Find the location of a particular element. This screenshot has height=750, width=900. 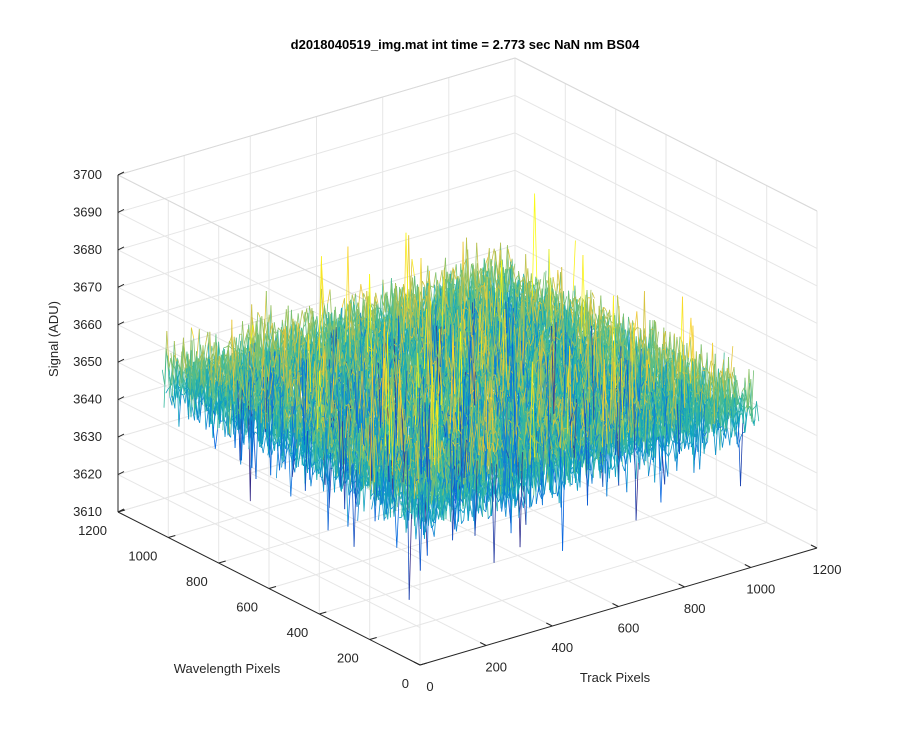

x-tick-label: 0 is located at coordinates (429, 686).